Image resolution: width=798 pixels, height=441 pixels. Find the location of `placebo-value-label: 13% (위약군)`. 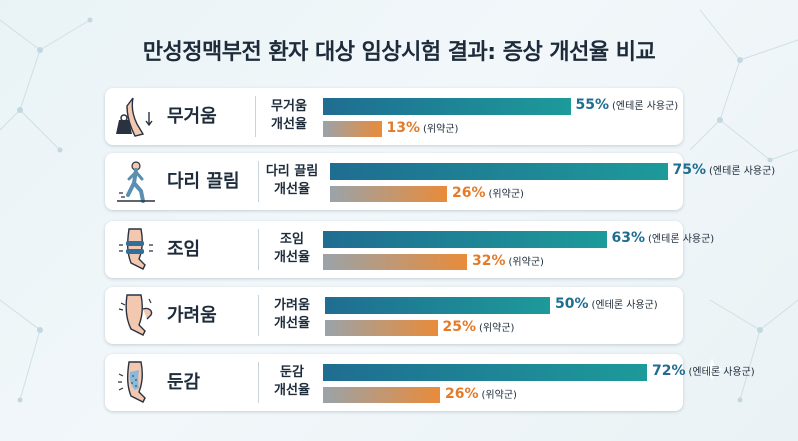

placebo-value-label: 13% (위약군) is located at coordinates (423, 128).